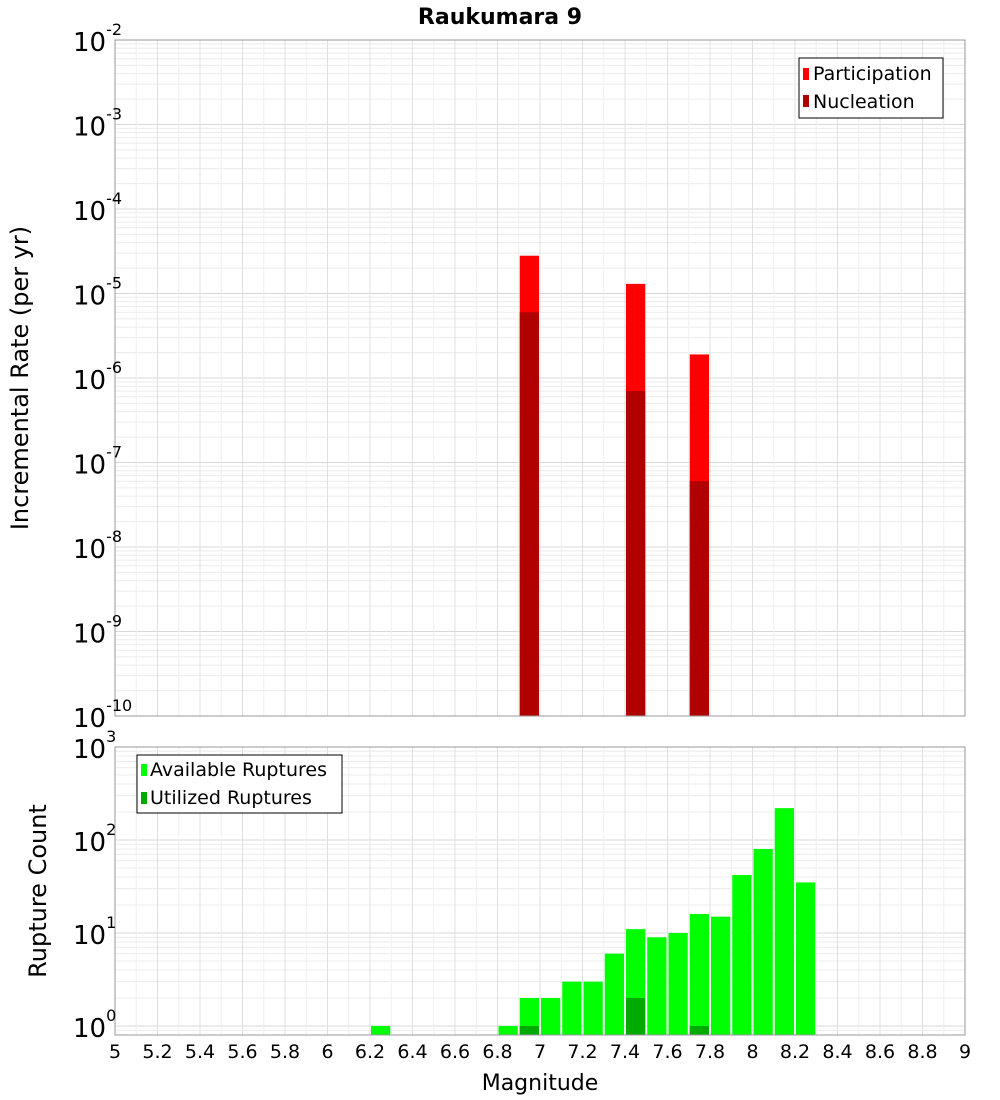 The width and height of the screenshot is (1000, 1100). I want to click on magnitude-tick-label: 7.8, so click(710, 1052).